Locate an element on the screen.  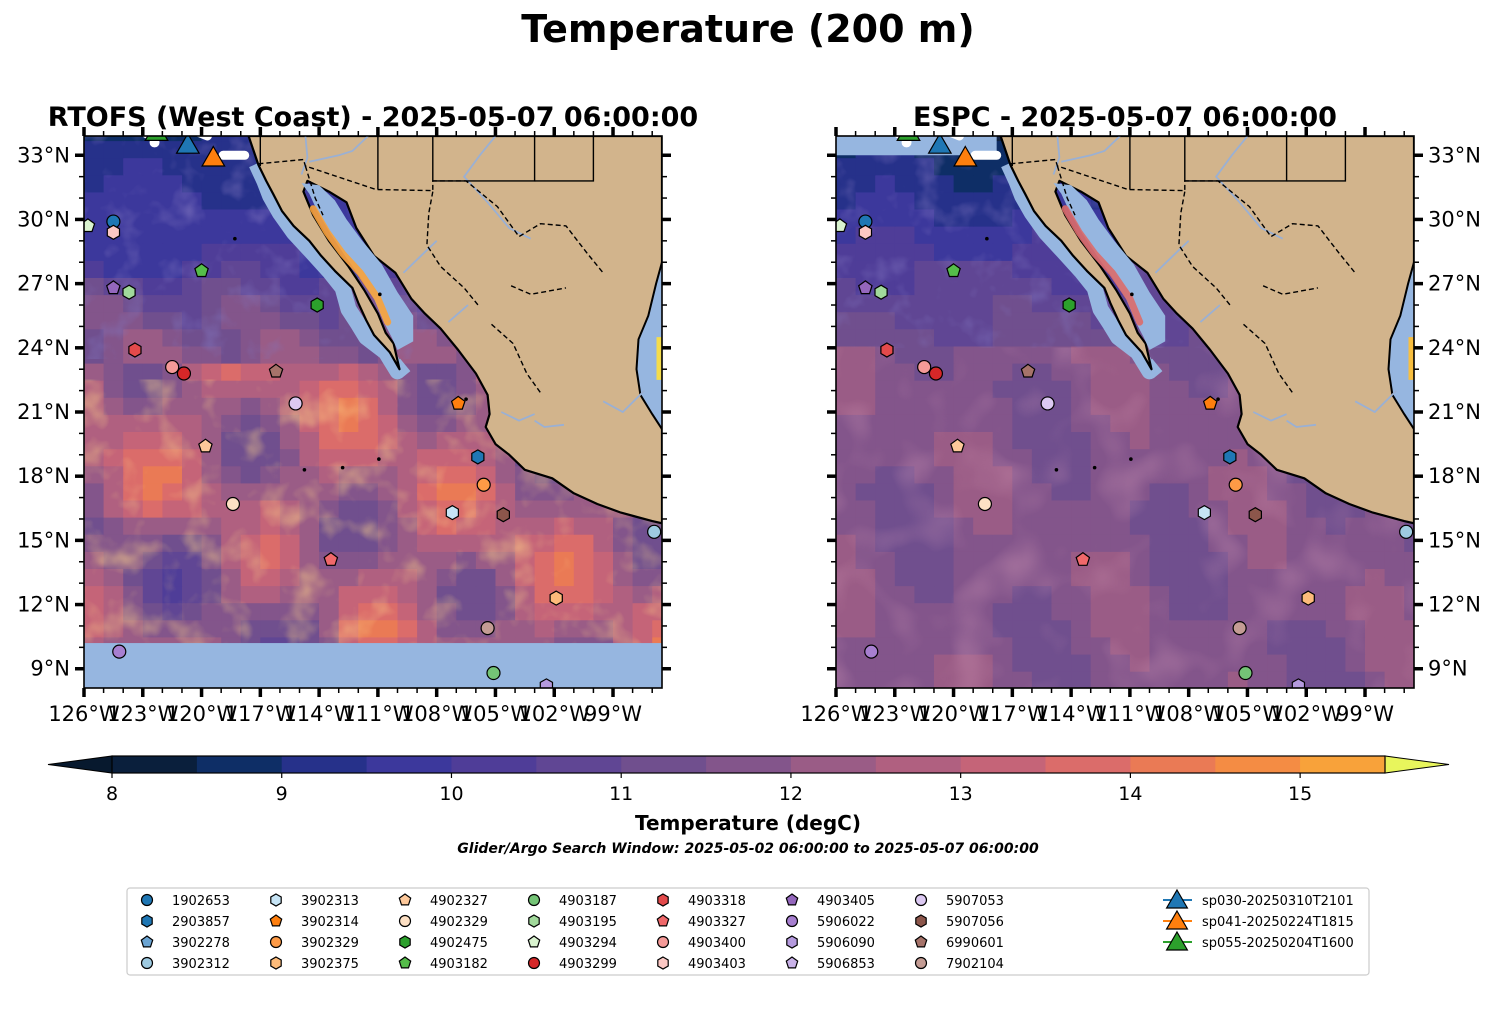
legend-item-1902653: 1902653 is located at coordinates (185, 901).